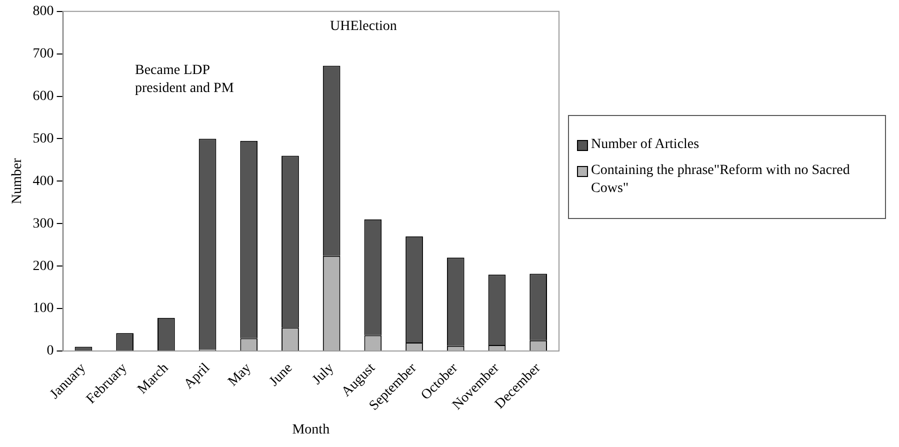  I want to click on x-tick-label: June, so click(281, 375).